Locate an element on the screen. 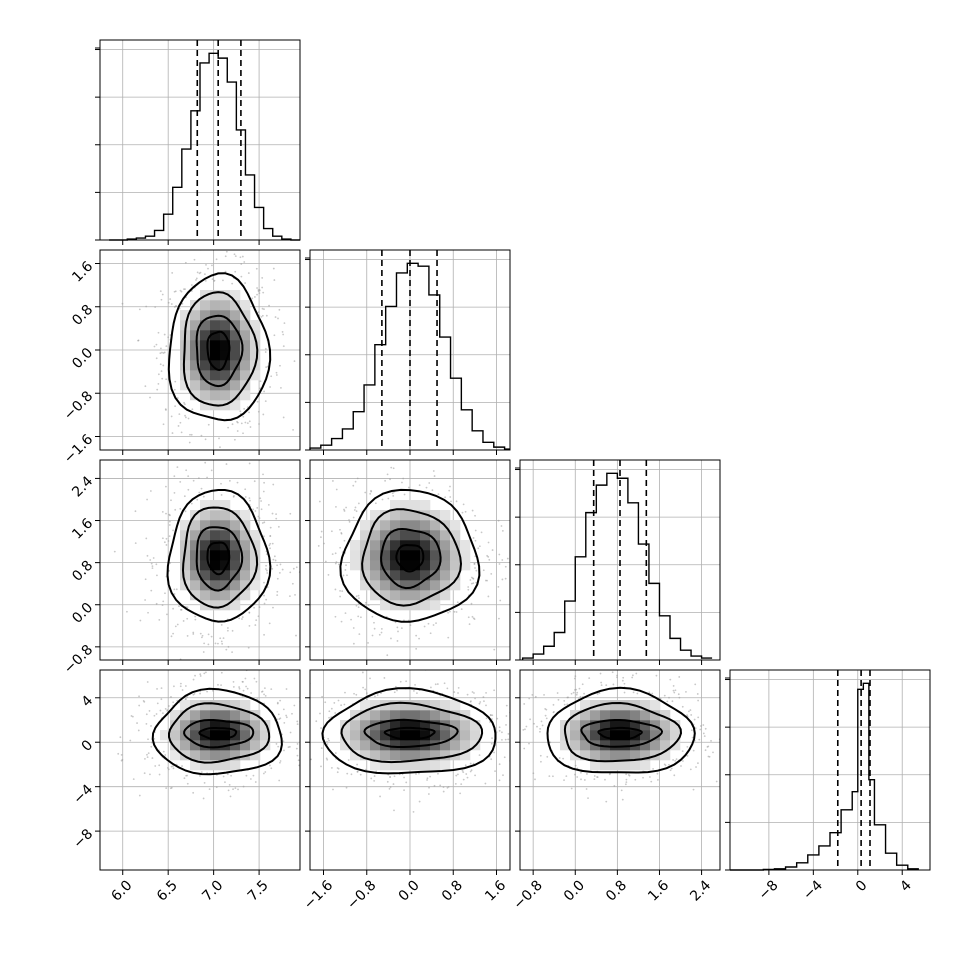  scatter-3-4-density is located at coordinates (620, 735).